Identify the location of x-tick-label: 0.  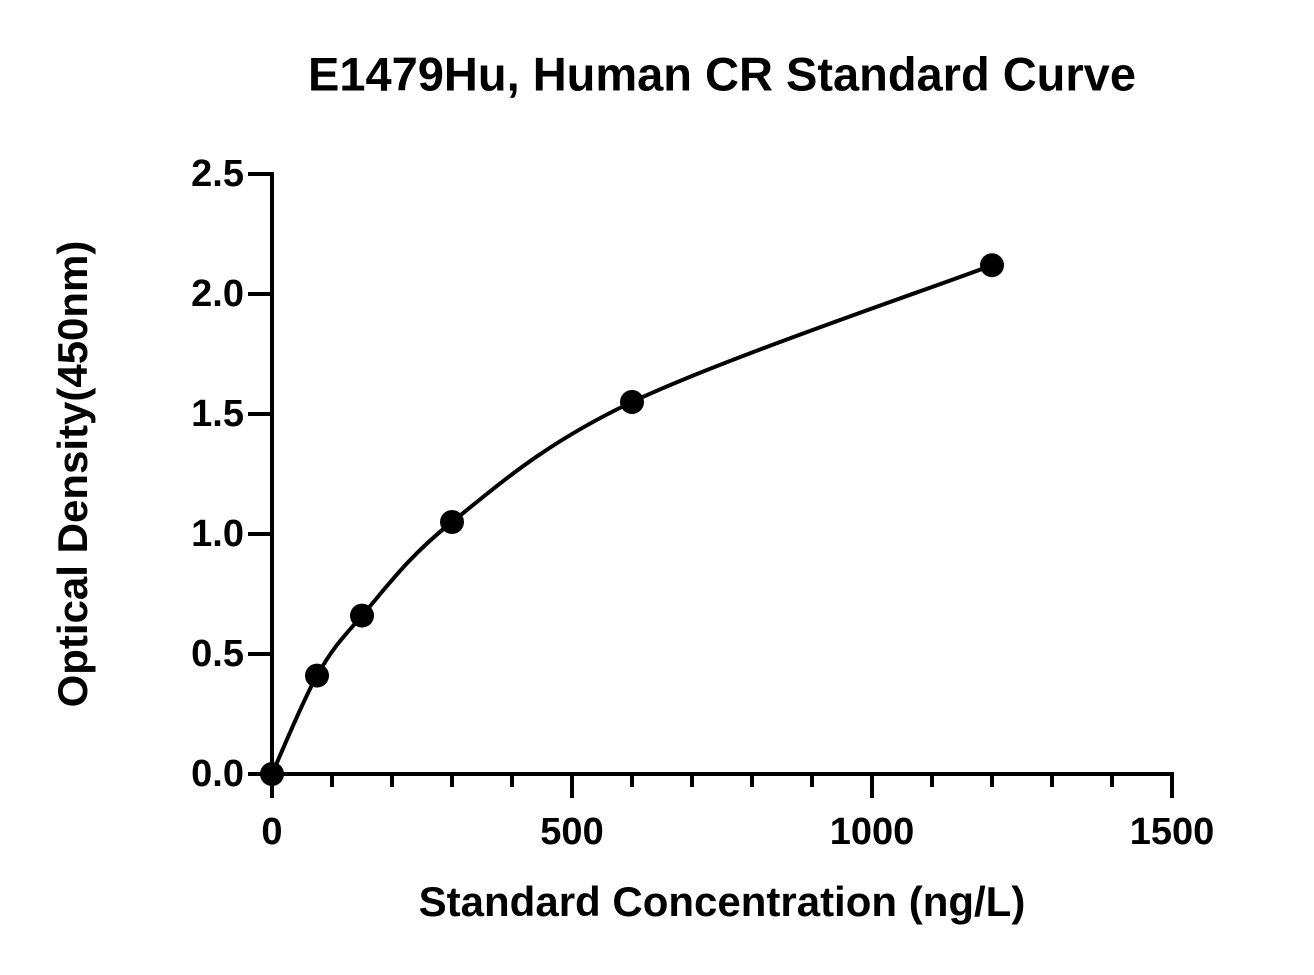
(271, 832).